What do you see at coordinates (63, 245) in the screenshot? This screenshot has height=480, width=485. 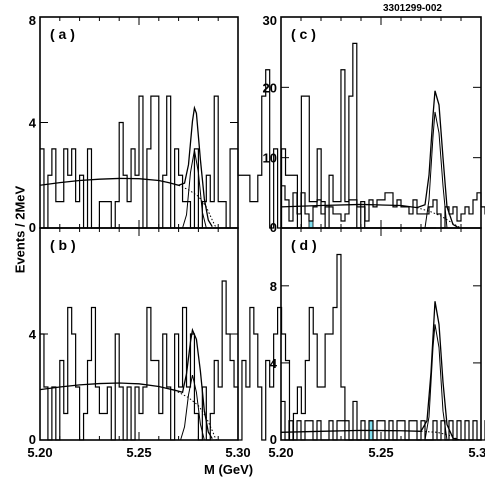 I see `panel-label: ( b )` at bounding box center [63, 245].